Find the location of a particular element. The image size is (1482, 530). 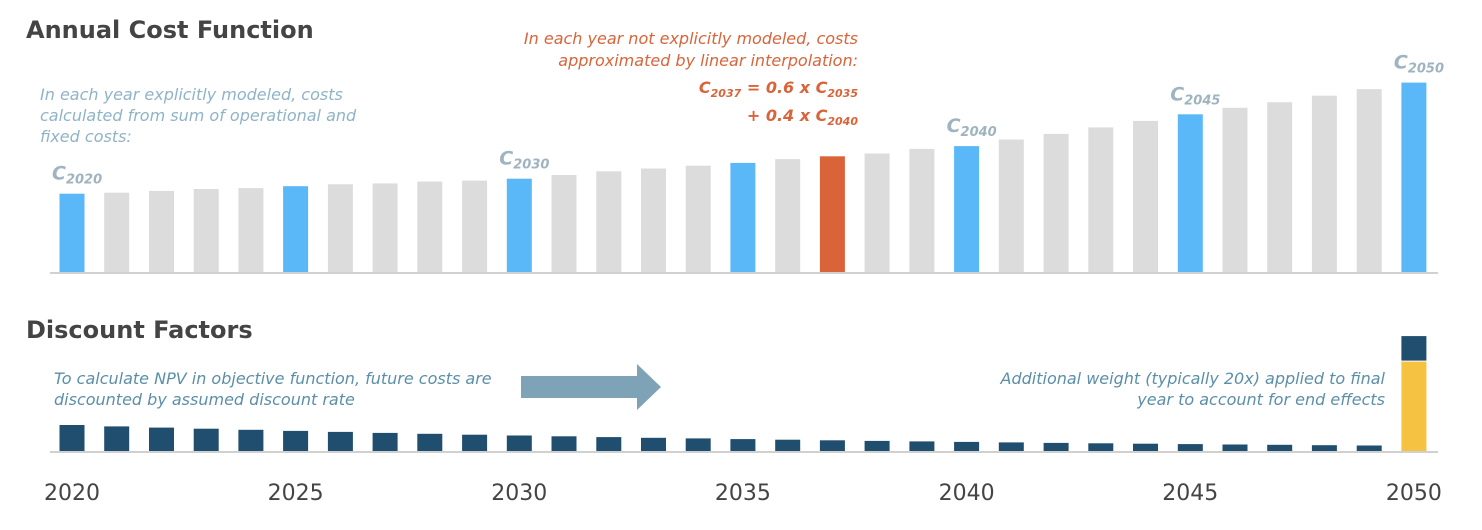

eq-sub-2040: 2040 is located at coordinates (842, 121).